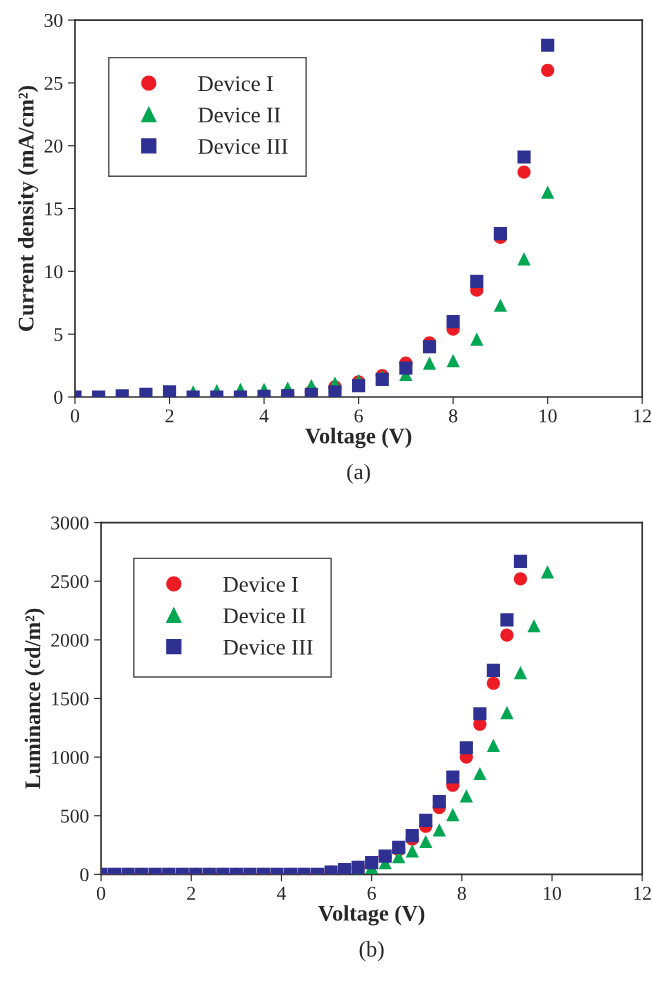 Image resolution: width=652 pixels, height=1005 pixels. Describe the element at coordinates (70, 699) in the screenshot. I see `y-tick-label: 1500` at that location.